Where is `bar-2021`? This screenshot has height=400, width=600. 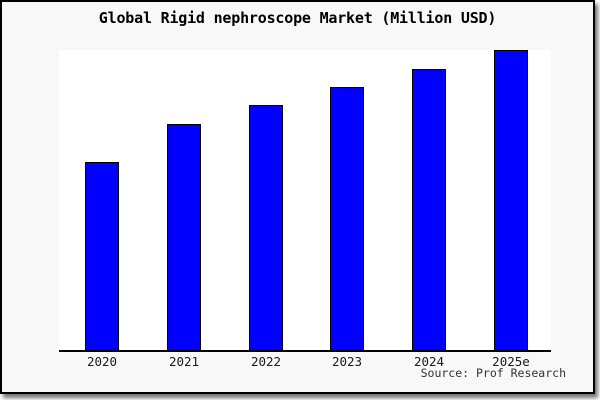
bar-2021 is located at coordinates (184, 237).